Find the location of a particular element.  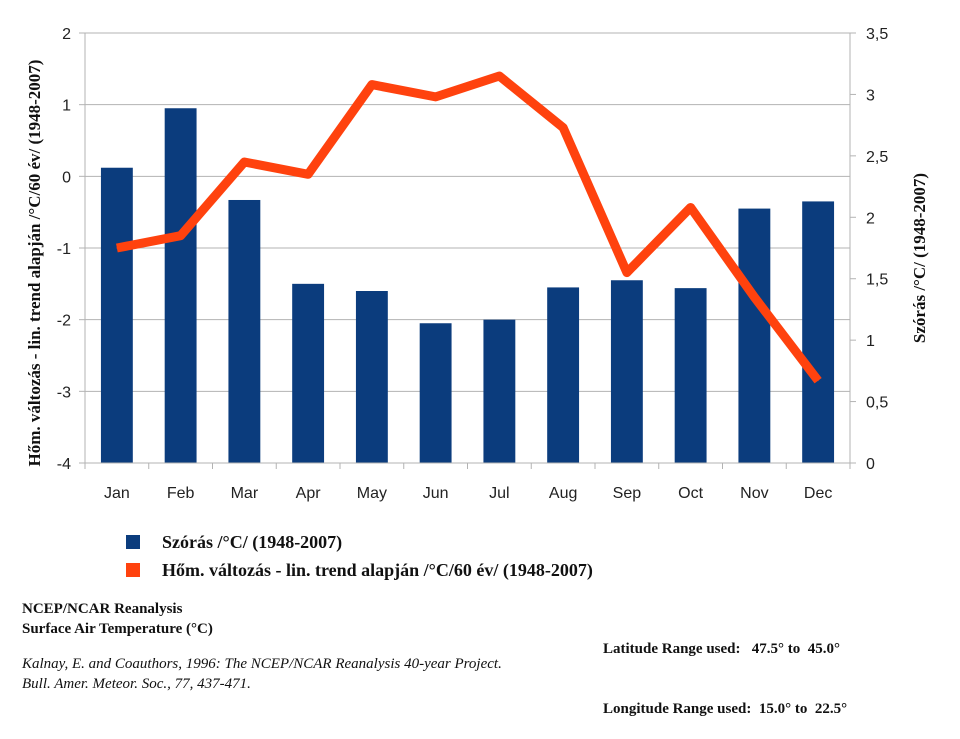

legend-label-bar: Szórás /°C/ (1948-2007) is located at coordinates (252, 541).